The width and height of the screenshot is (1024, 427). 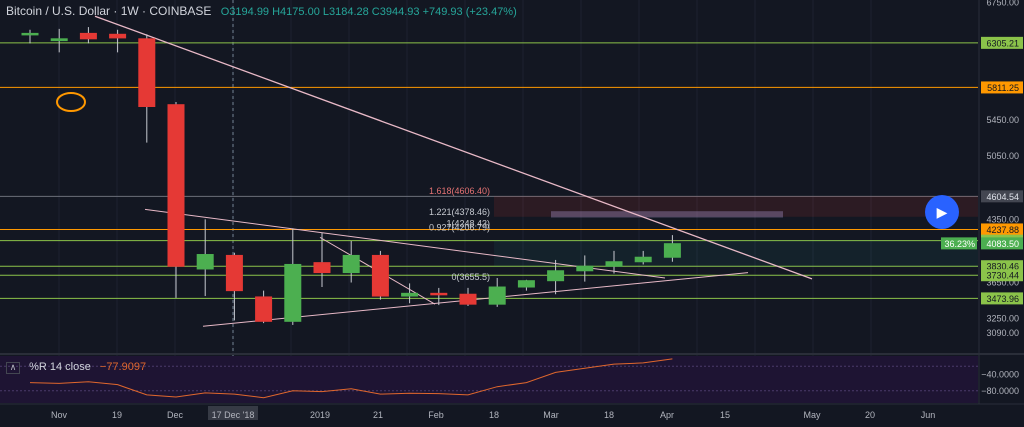 I want to click on x-tick-label: Feb, so click(x=436, y=415).